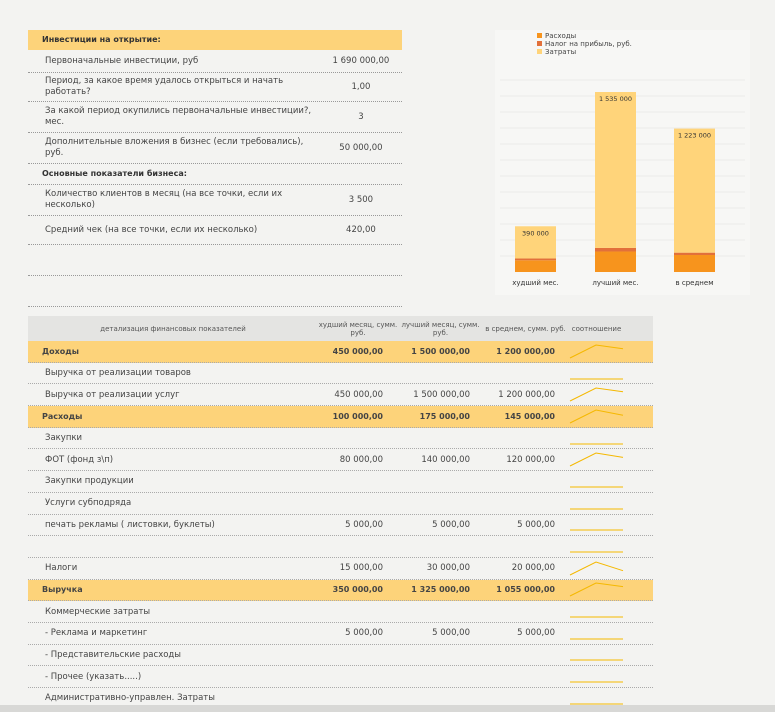  What do you see at coordinates (695, 283) in the screenshot?
I see `x-tick-label: в среднем` at bounding box center [695, 283].